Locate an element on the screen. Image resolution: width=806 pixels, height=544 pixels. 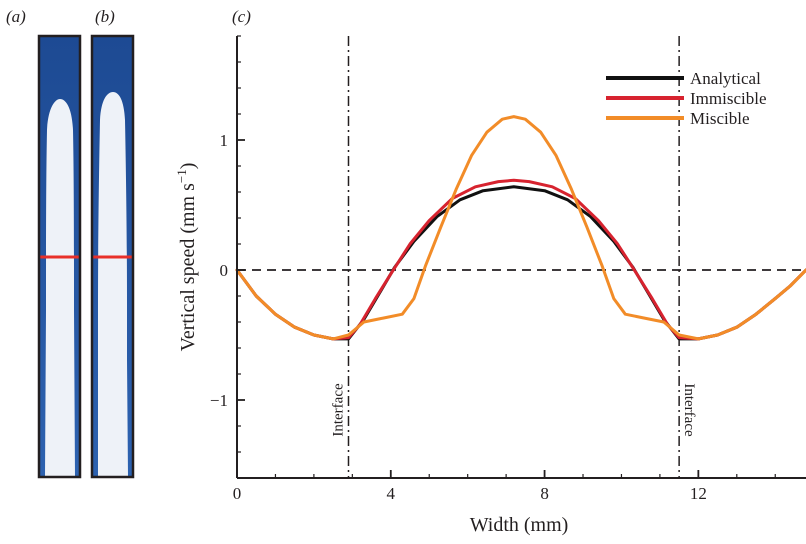
y-axis-label-exponent: −1 is located at coordinates (181, 176).